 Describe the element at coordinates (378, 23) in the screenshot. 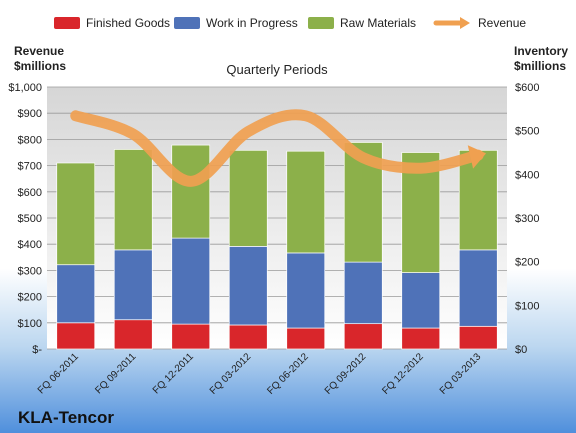

I see `legend-label: Raw Materials` at that location.